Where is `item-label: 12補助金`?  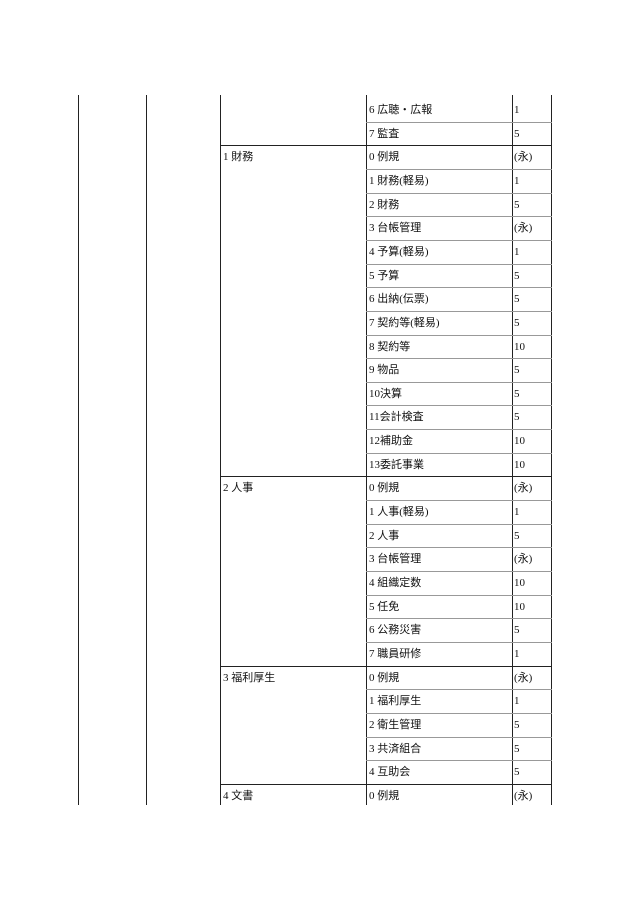 item-label: 12補助金 is located at coordinates (391, 441).